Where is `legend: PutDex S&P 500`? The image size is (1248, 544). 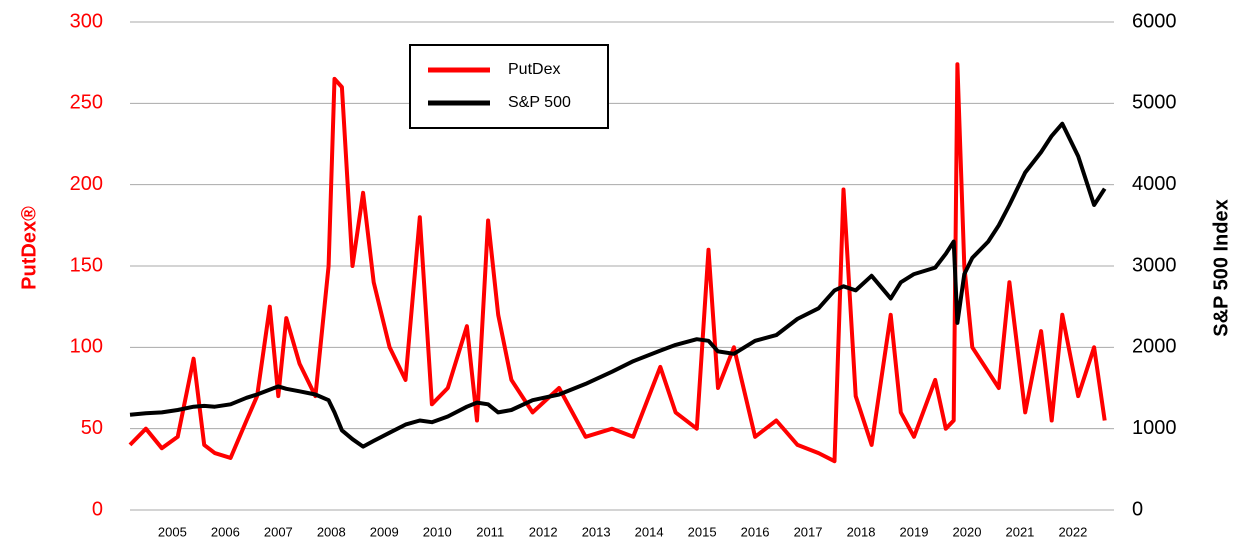
legend: PutDex S&P 500 is located at coordinates (509, 86).